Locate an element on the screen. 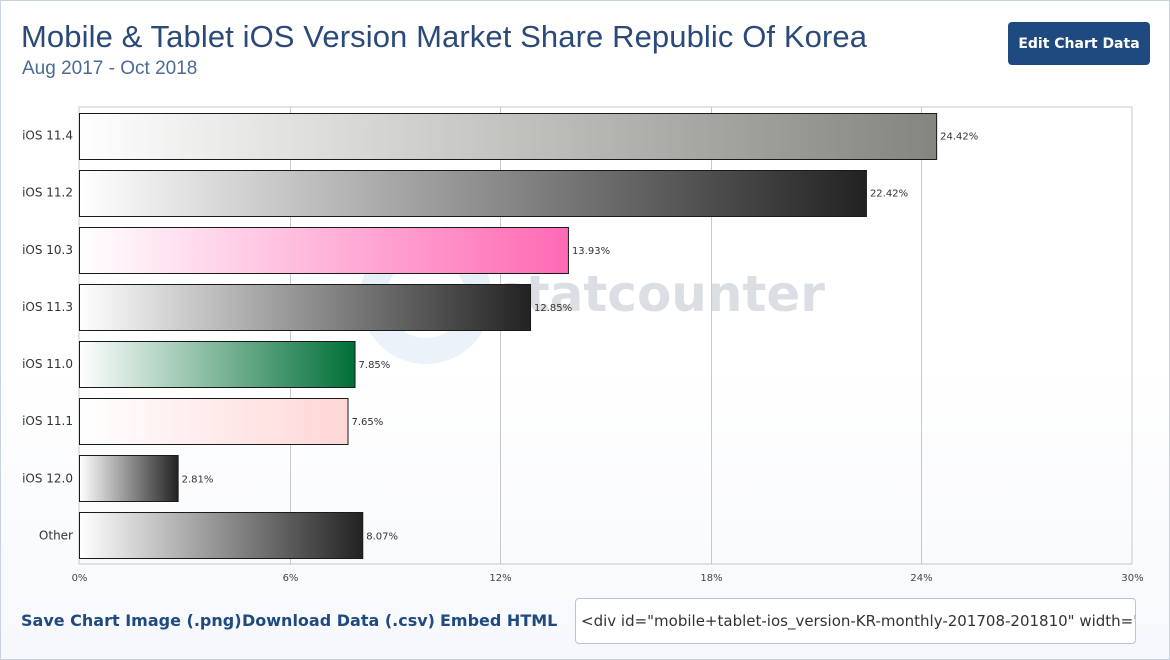 Image resolution: width=1170 pixels, height=660 pixels. embed-html-link: Embed HTML is located at coordinates (499, 620).